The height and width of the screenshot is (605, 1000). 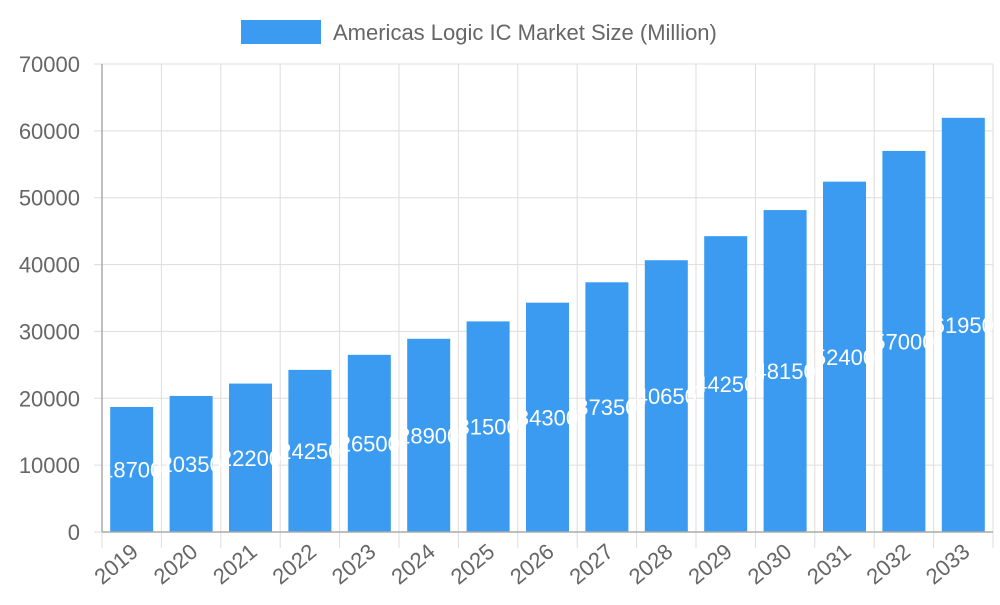 I want to click on y-tick-label: 70000, so click(x=49, y=64).